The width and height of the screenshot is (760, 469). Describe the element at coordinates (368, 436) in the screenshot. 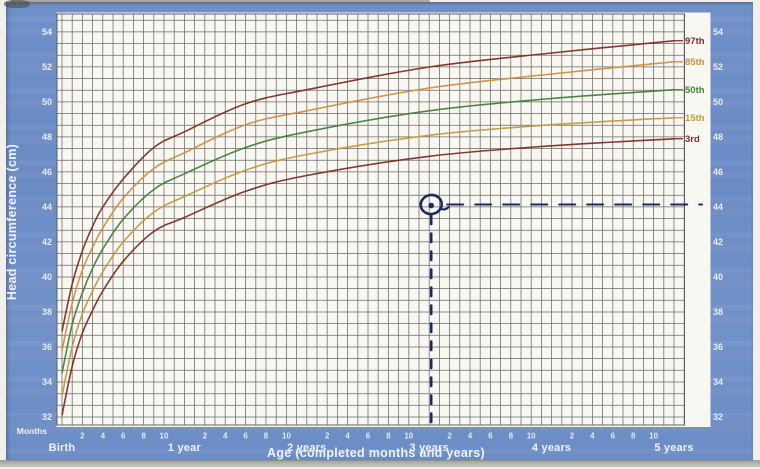

I see `x-minor-tick-30: 6` at that location.